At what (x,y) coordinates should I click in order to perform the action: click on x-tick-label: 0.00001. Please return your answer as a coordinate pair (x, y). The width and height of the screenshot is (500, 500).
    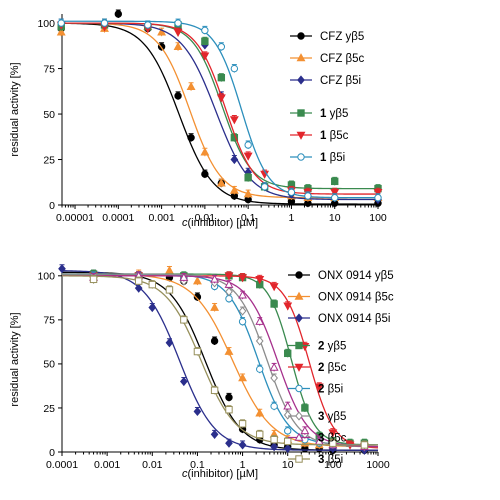
    Looking at the image, I should click on (75, 218).